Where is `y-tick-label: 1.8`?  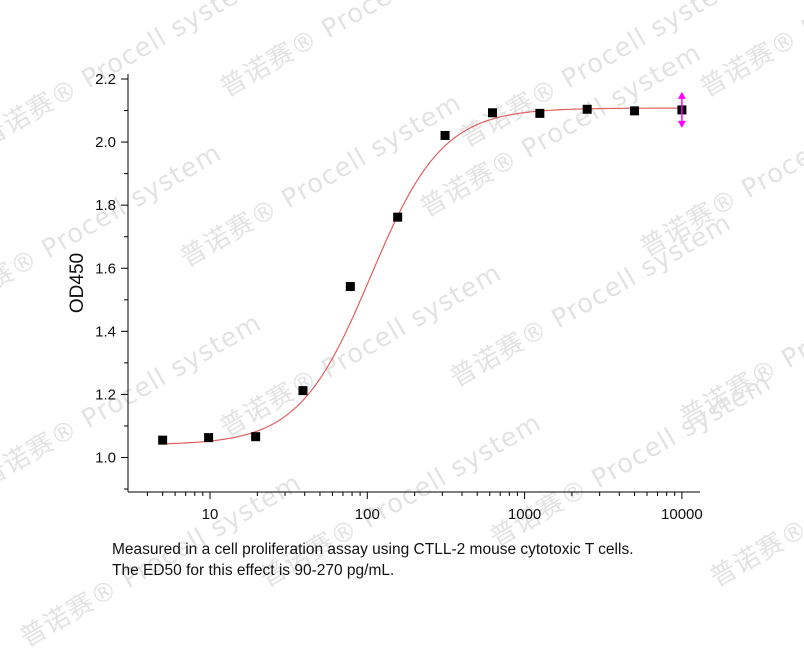 y-tick-label: 1.8 is located at coordinates (105, 205).